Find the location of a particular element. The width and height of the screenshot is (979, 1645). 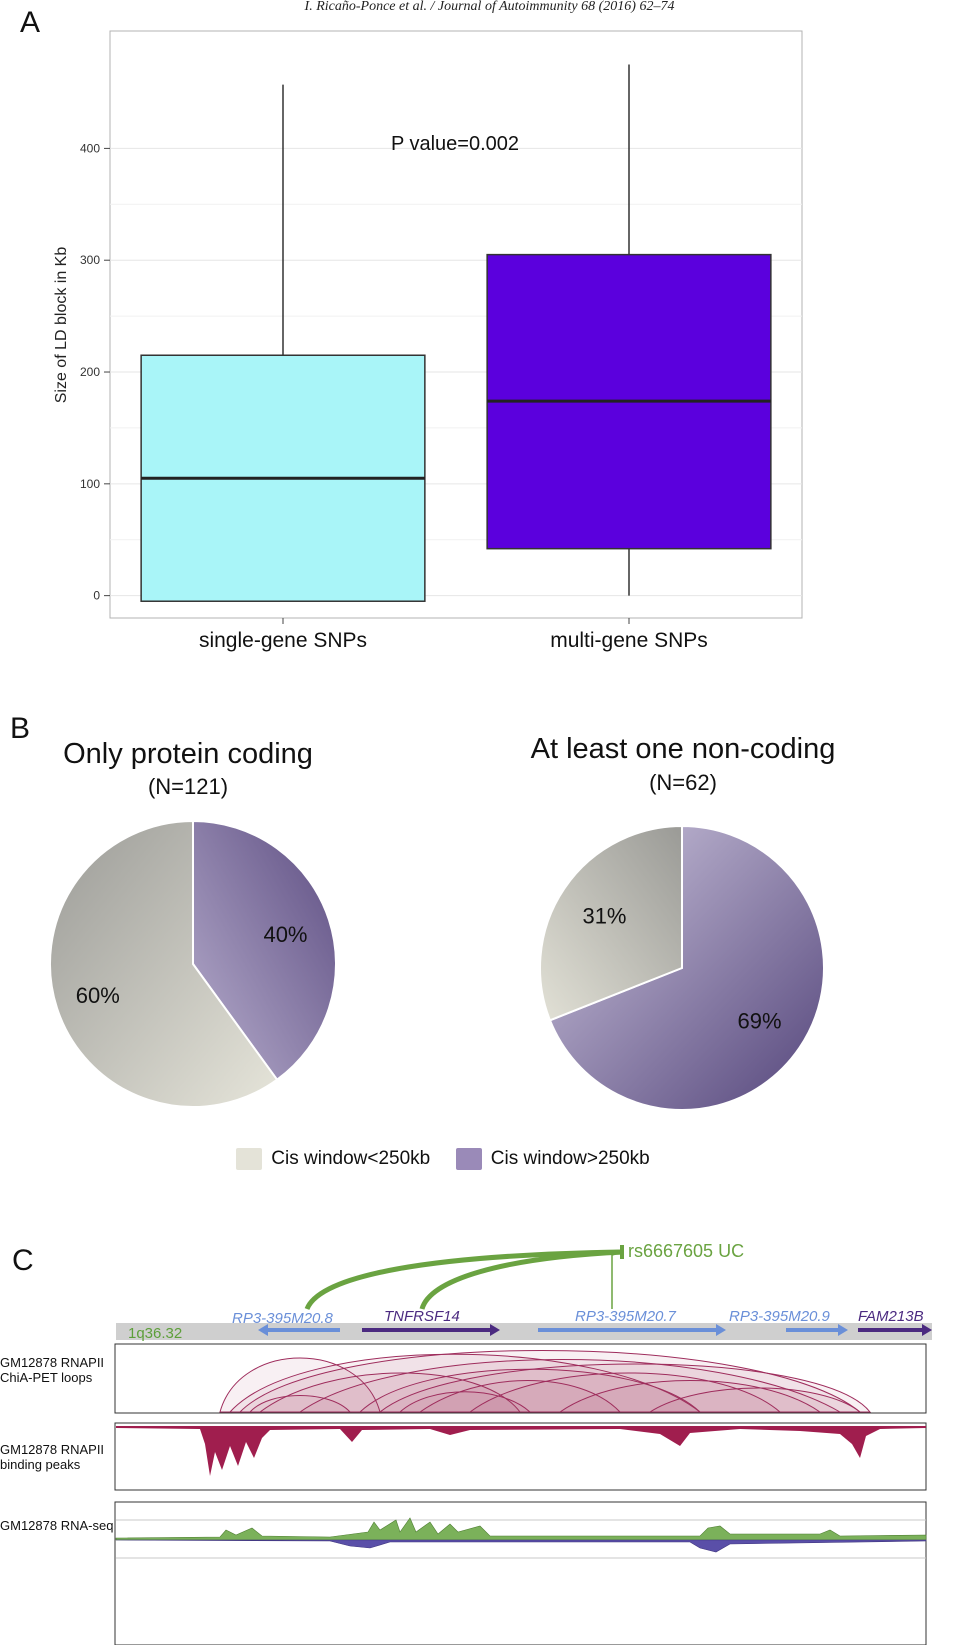

y-tick-label: 400 is located at coordinates (90, 148).